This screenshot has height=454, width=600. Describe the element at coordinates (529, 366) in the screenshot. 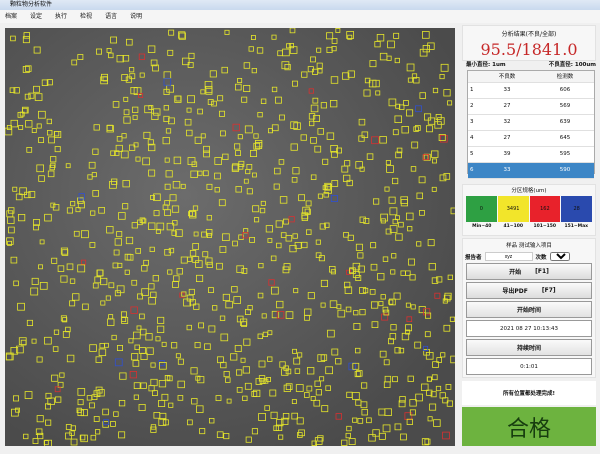

I see `duration-value: 0:1:01` at that location.